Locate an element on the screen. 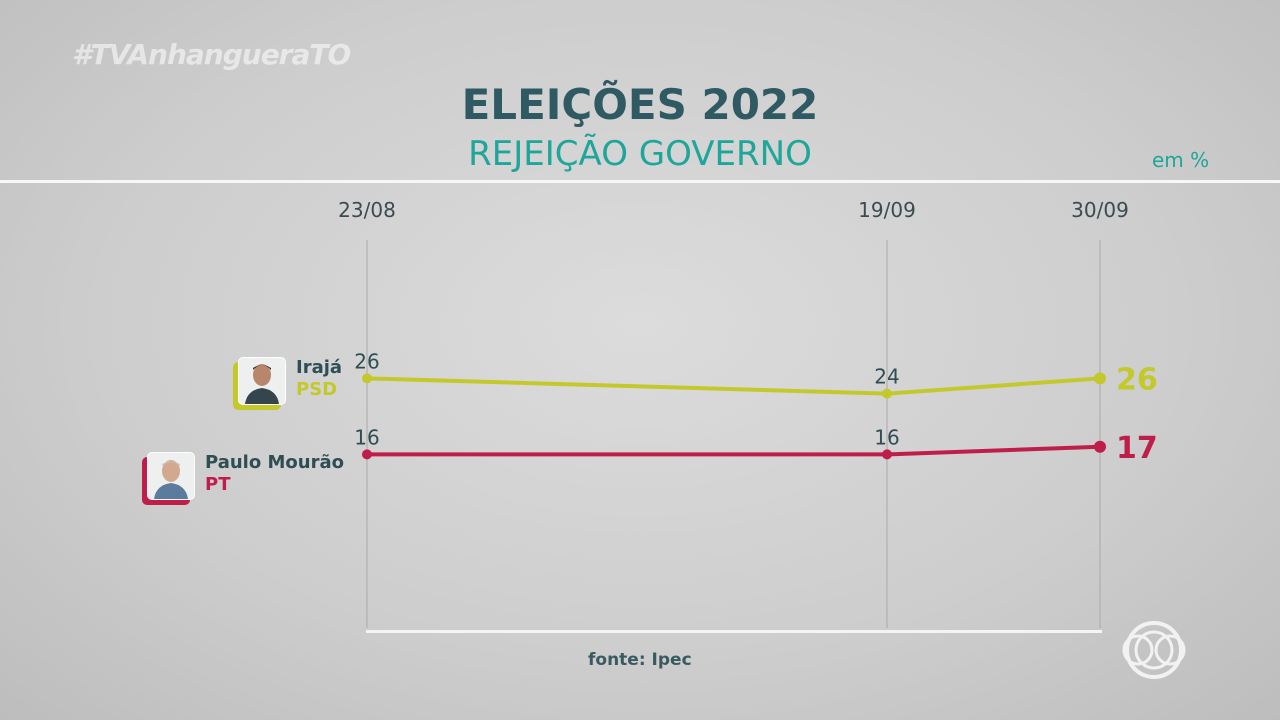 The image size is (1280, 720). legend-item-paulo-mourao: Paulo Mourão PT is located at coordinates (243, 478).